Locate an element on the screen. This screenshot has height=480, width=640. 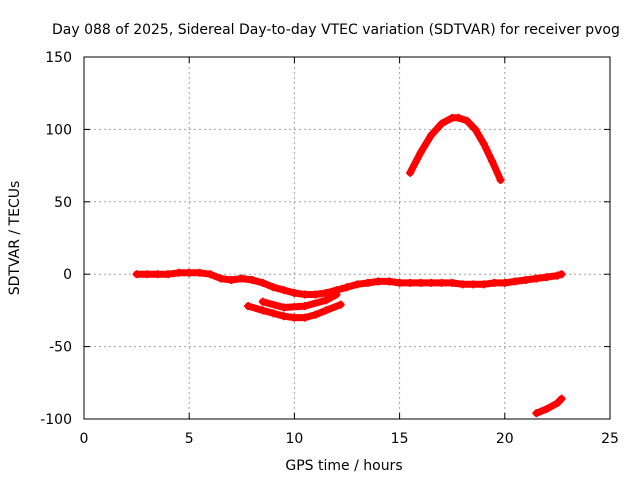
x-tick-label: 20 is located at coordinates (505, 439).